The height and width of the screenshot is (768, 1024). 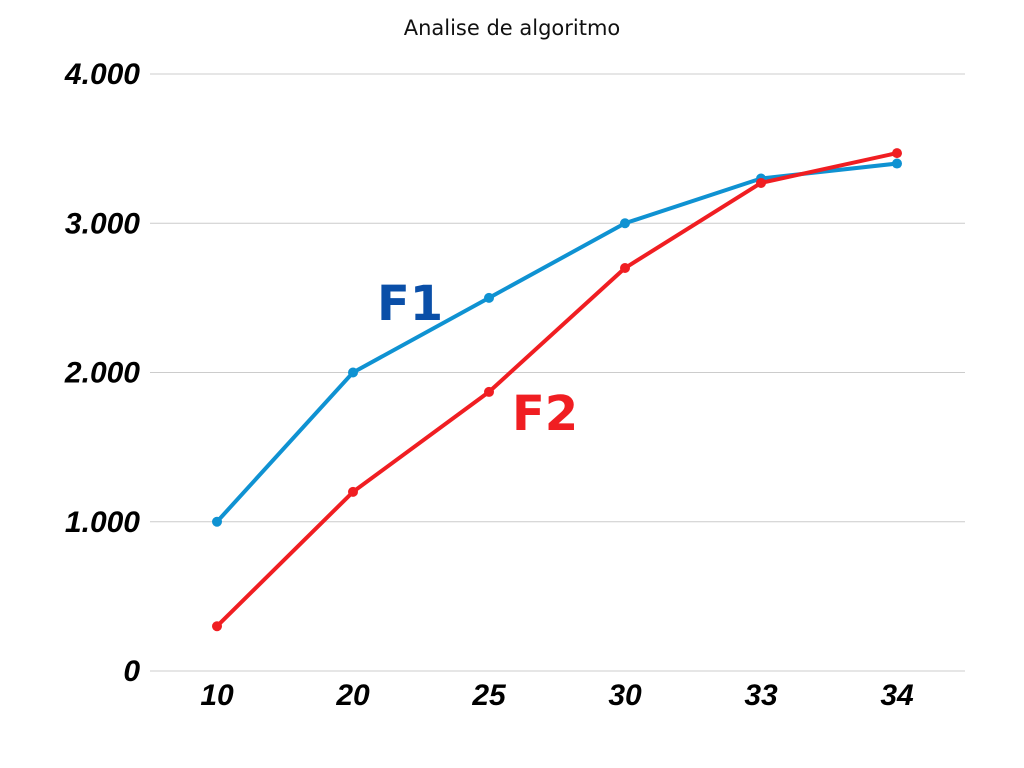 I want to click on series-label: F2, so click(x=545, y=414).